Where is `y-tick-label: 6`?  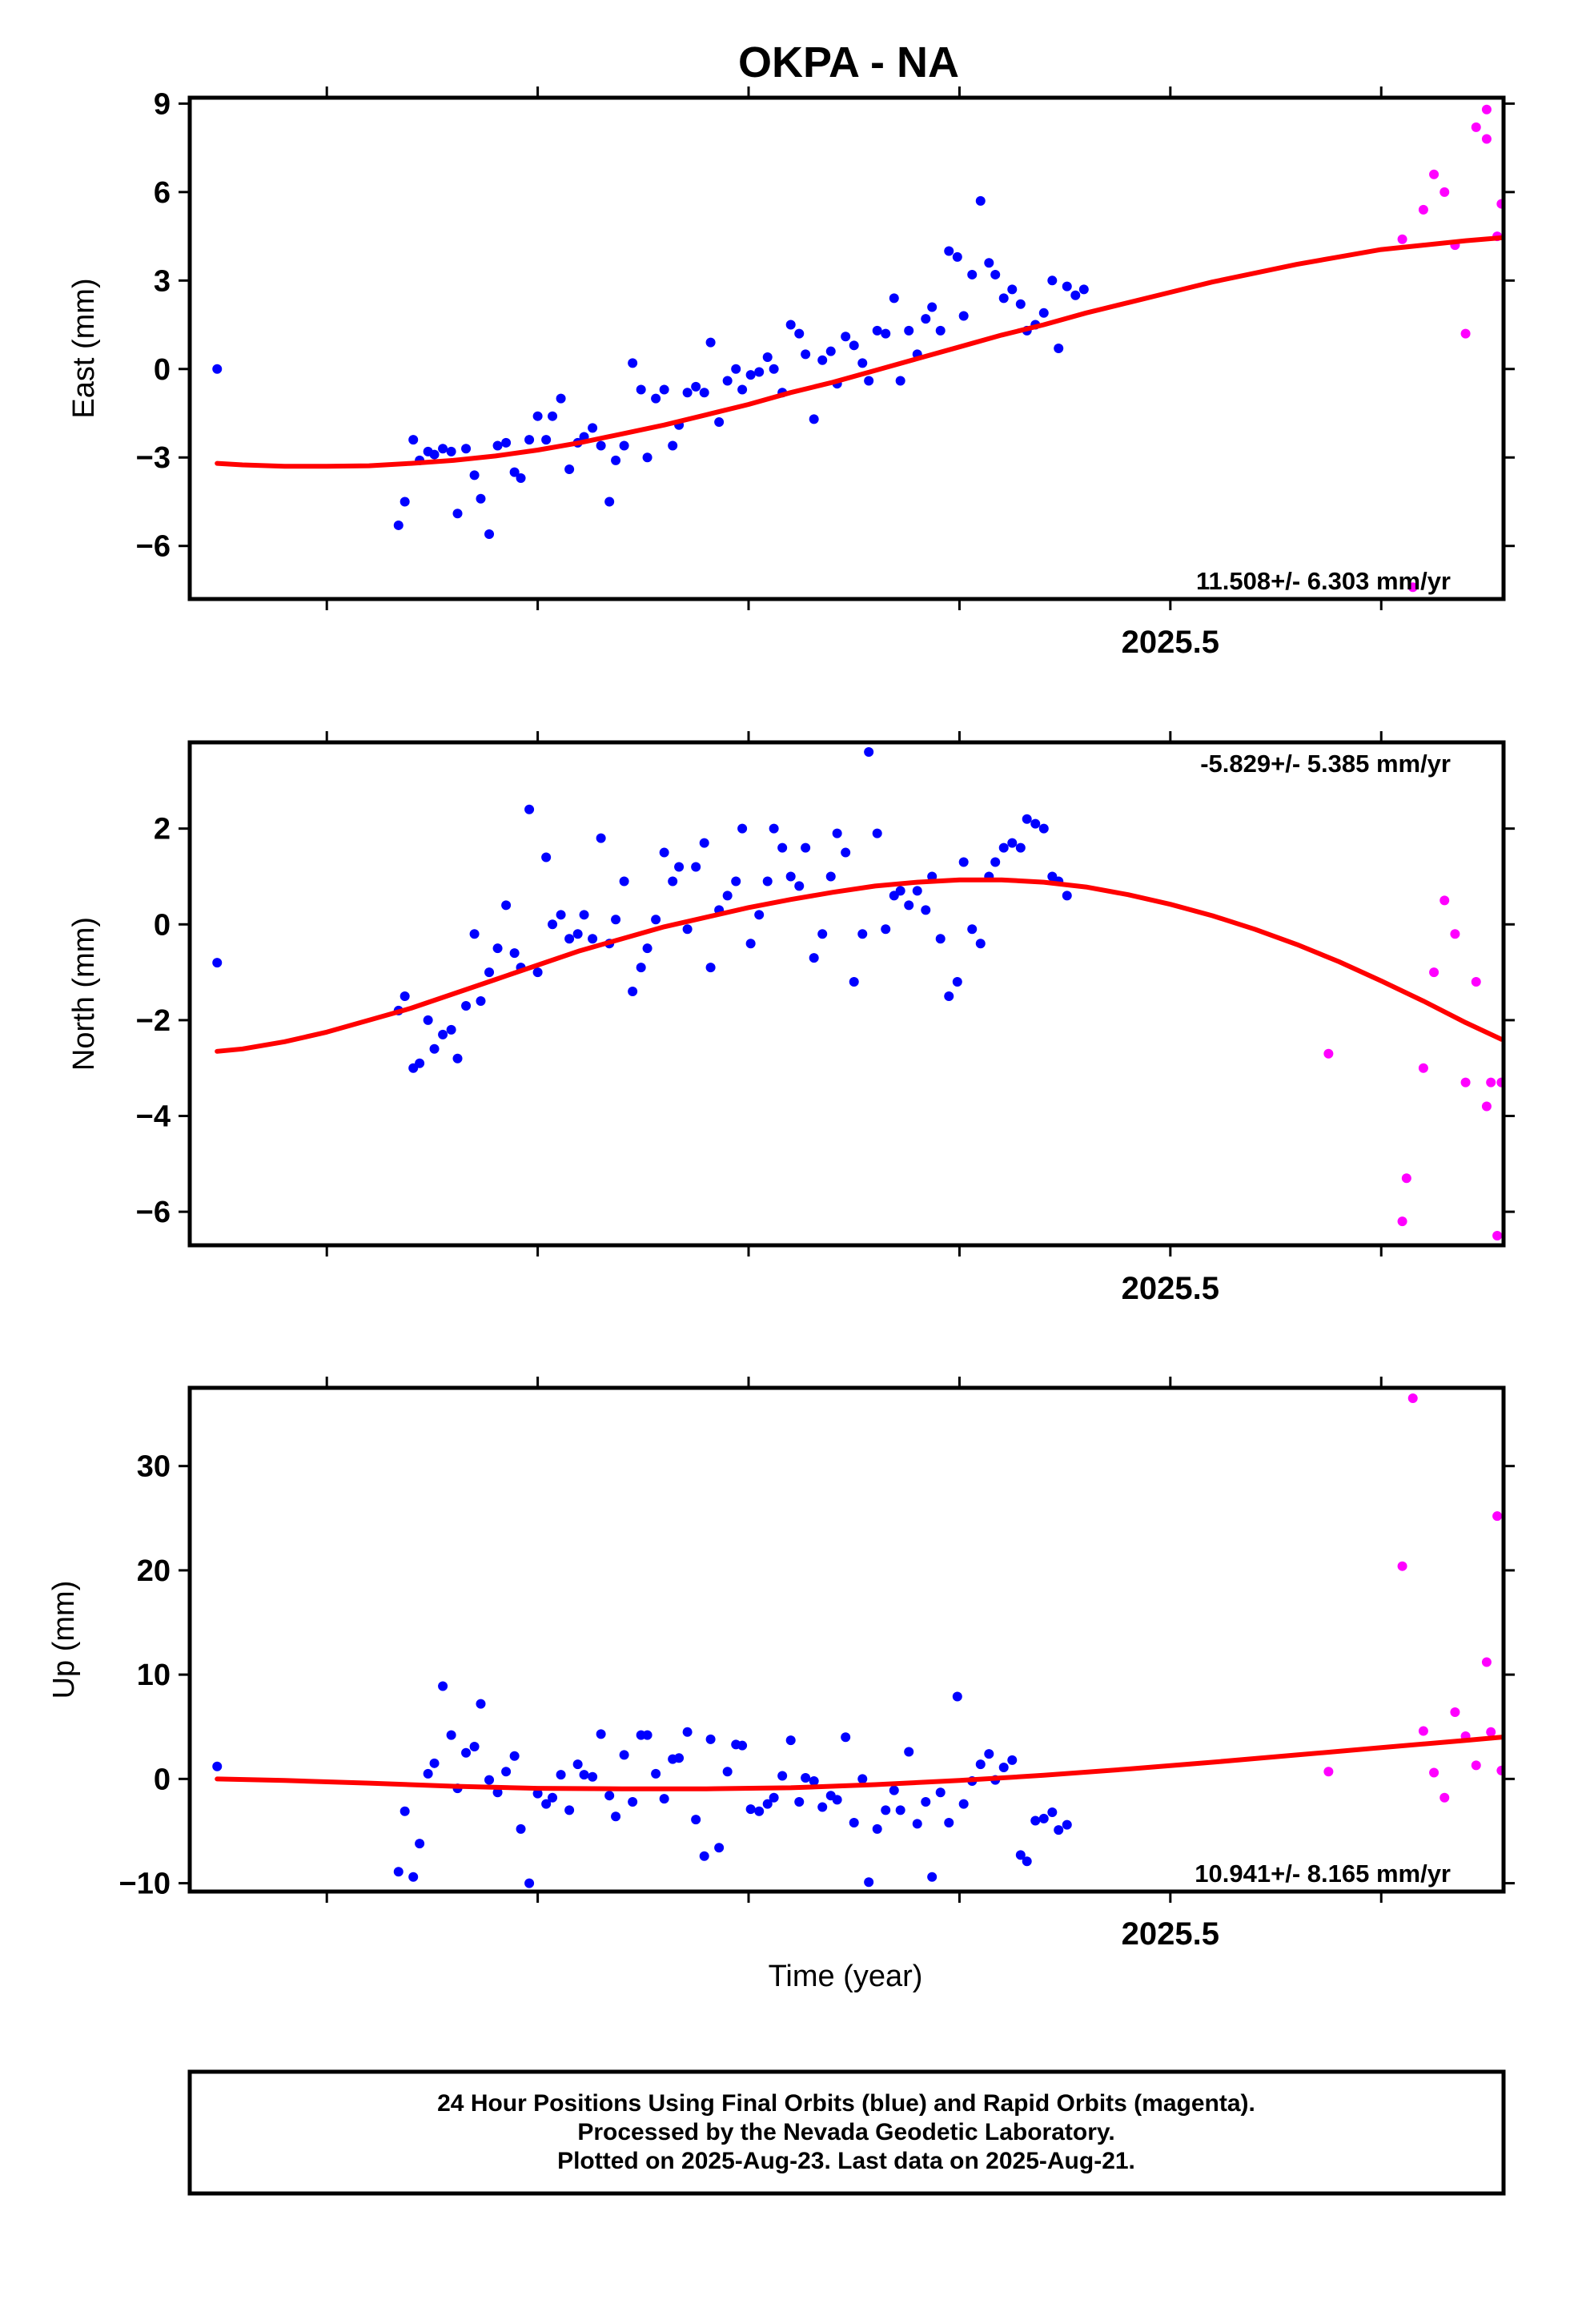
y-tick-label: 6 is located at coordinates (162, 193).